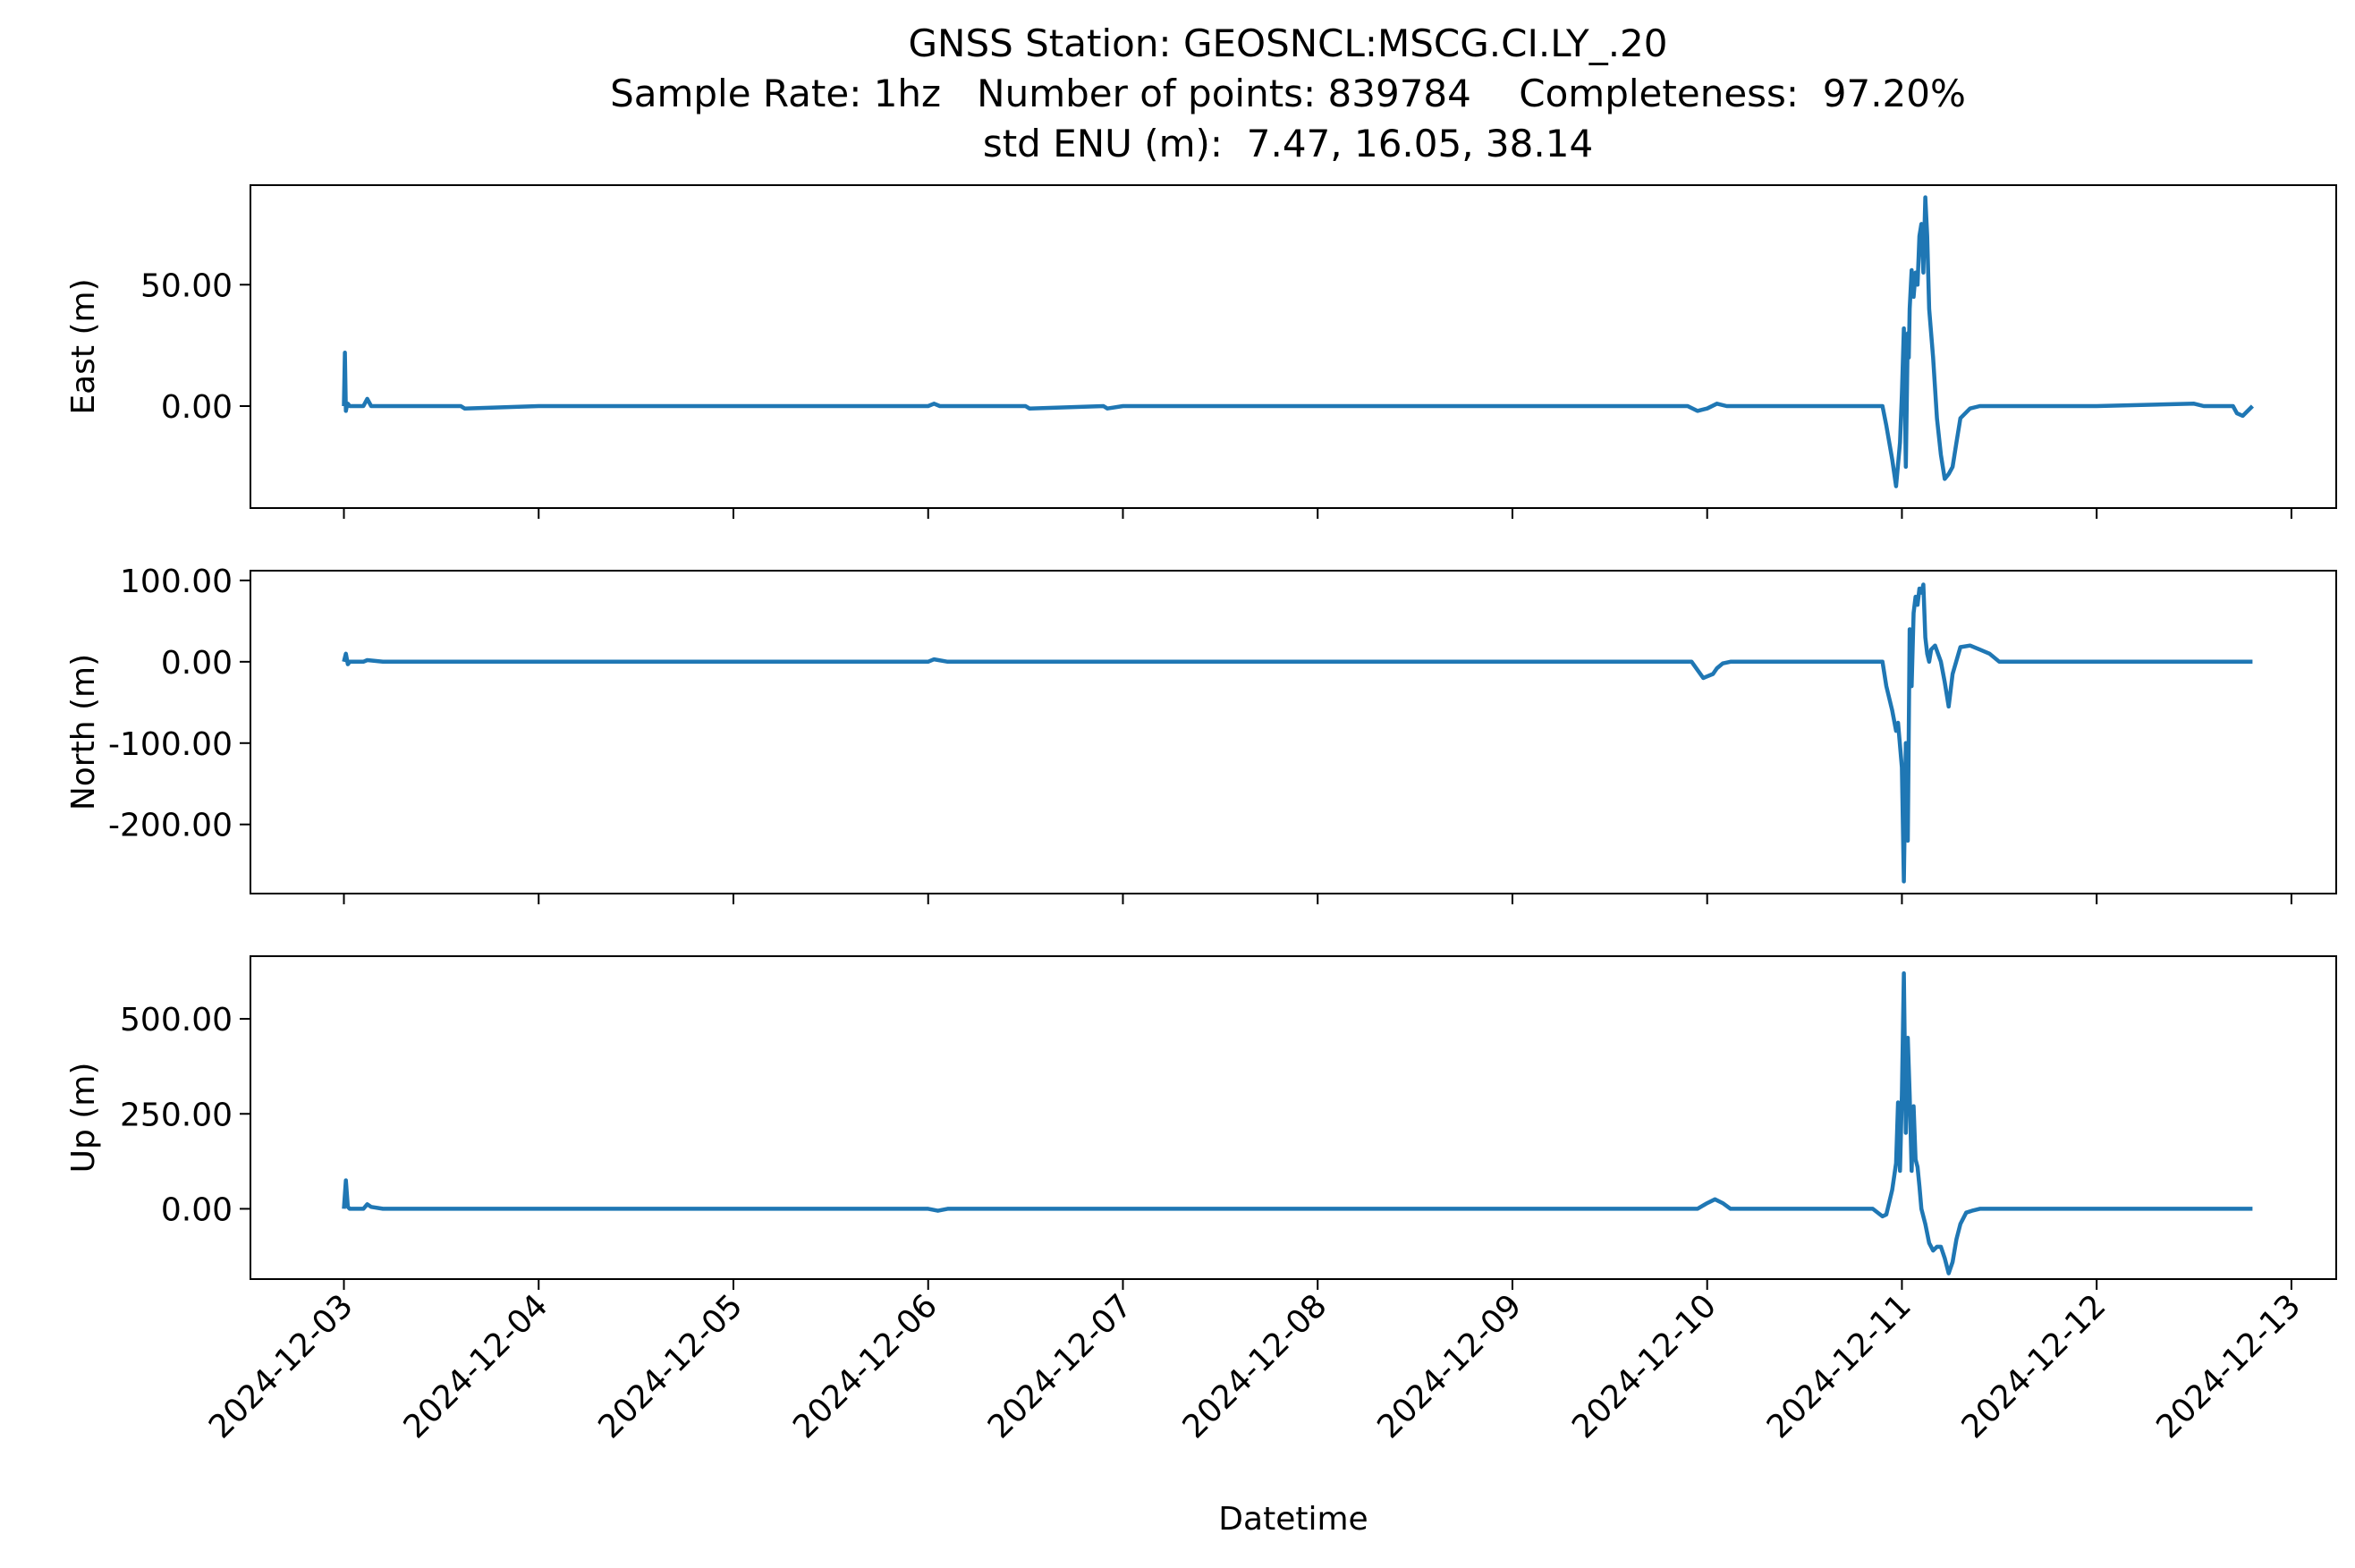  What do you see at coordinates (865, 1366) in the screenshot?
I see `xtick-label: 2024-12-06` at bounding box center [865, 1366].